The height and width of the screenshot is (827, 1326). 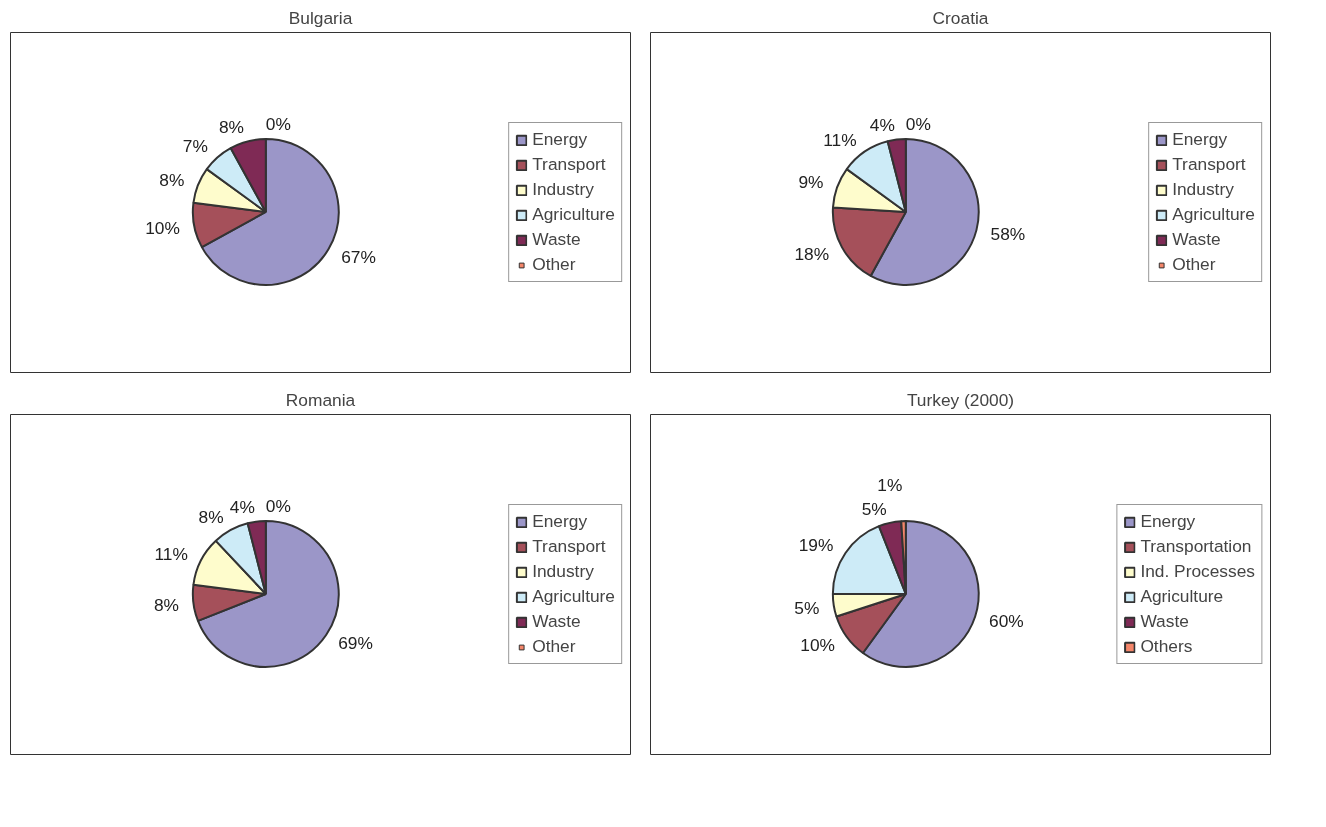 What do you see at coordinates (320, 399) in the screenshot?
I see `chart-title: Romania` at bounding box center [320, 399].